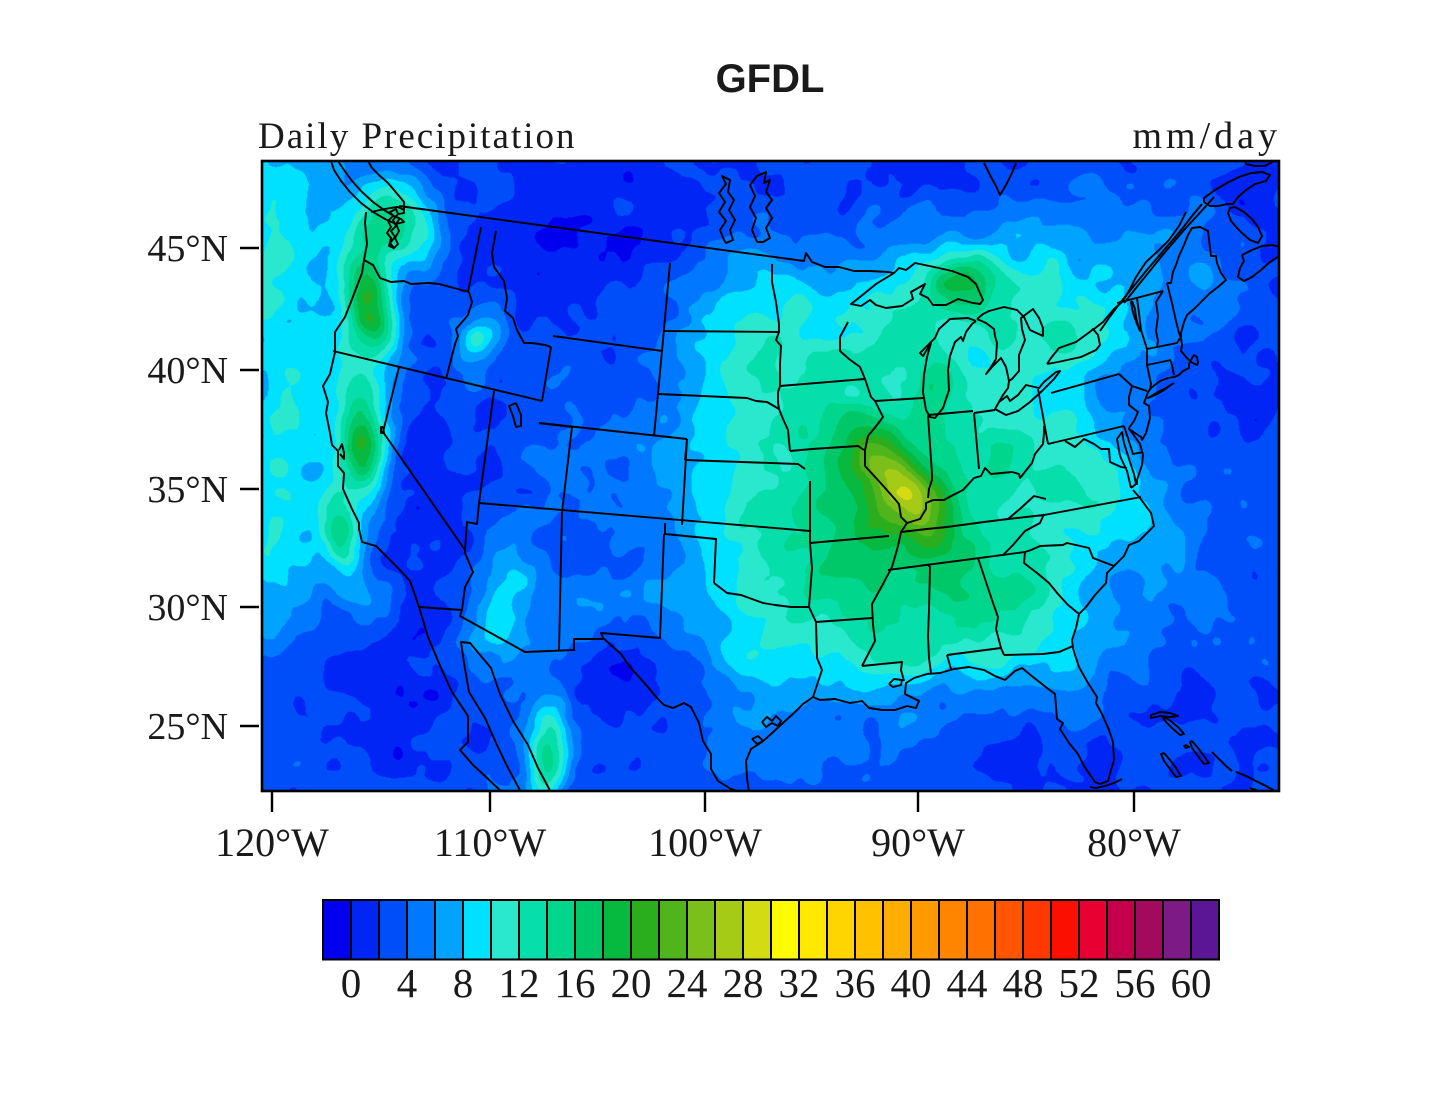 The width and height of the screenshot is (1430, 1105). Describe the element at coordinates (967, 983) in the screenshot. I see `svg-text: 44` at that location.